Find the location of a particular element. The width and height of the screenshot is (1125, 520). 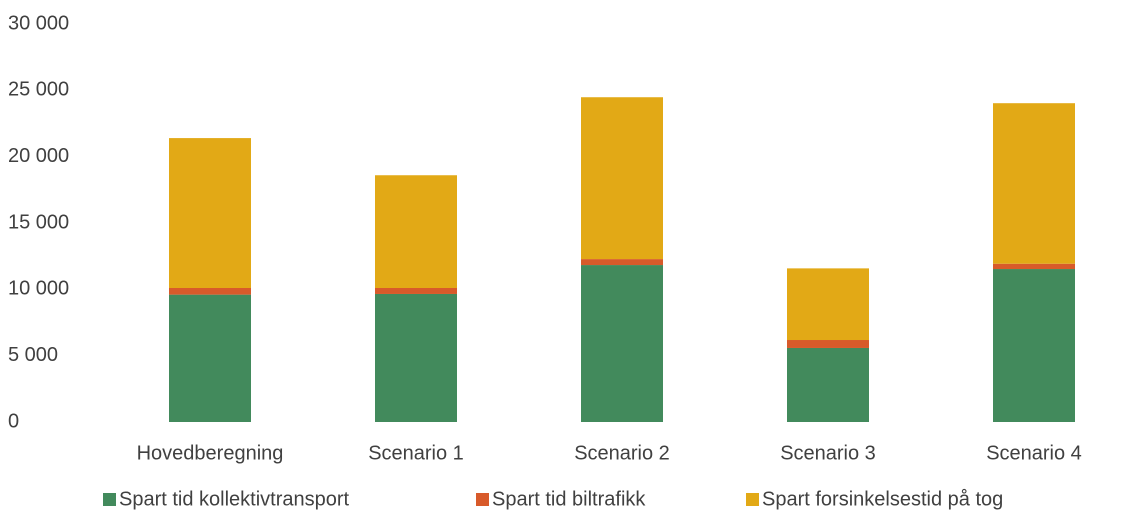

y-tick-label: 10 000 is located at coordinates (38, 289).